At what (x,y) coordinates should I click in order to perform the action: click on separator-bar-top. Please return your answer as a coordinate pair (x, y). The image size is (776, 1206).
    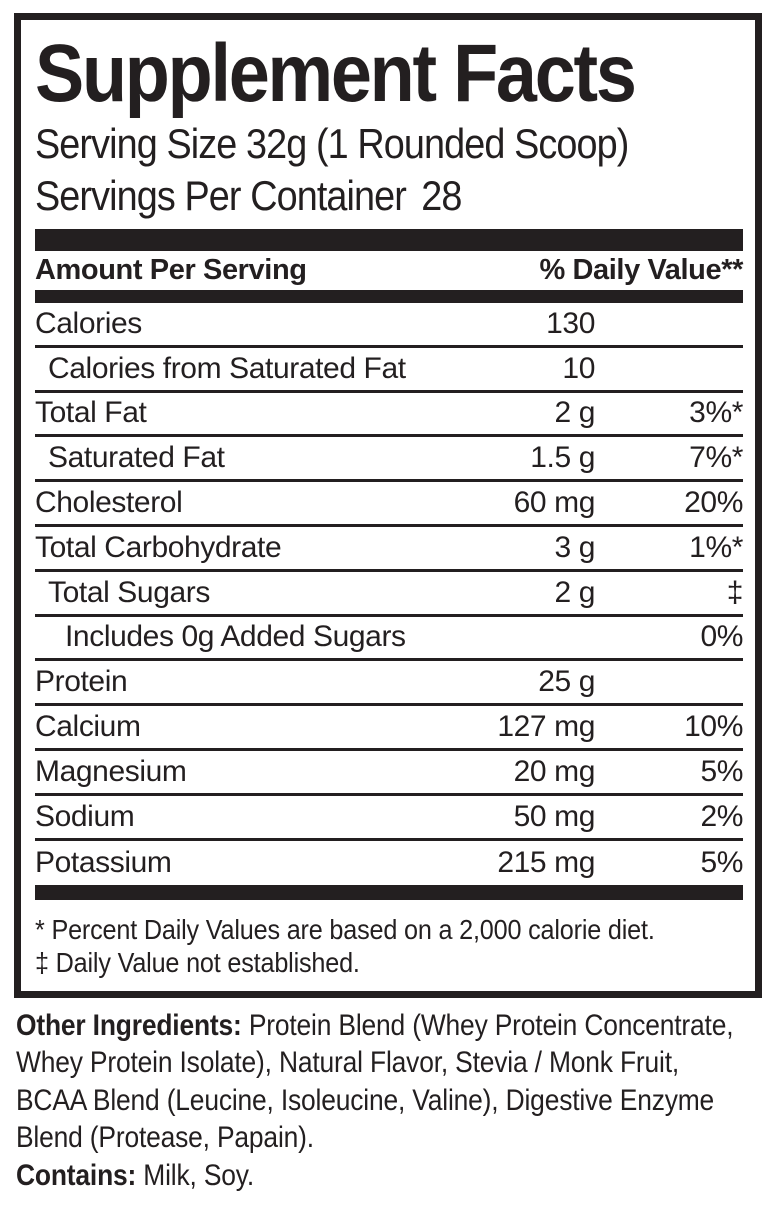
    Looking at the image, I should click on (389, 240).